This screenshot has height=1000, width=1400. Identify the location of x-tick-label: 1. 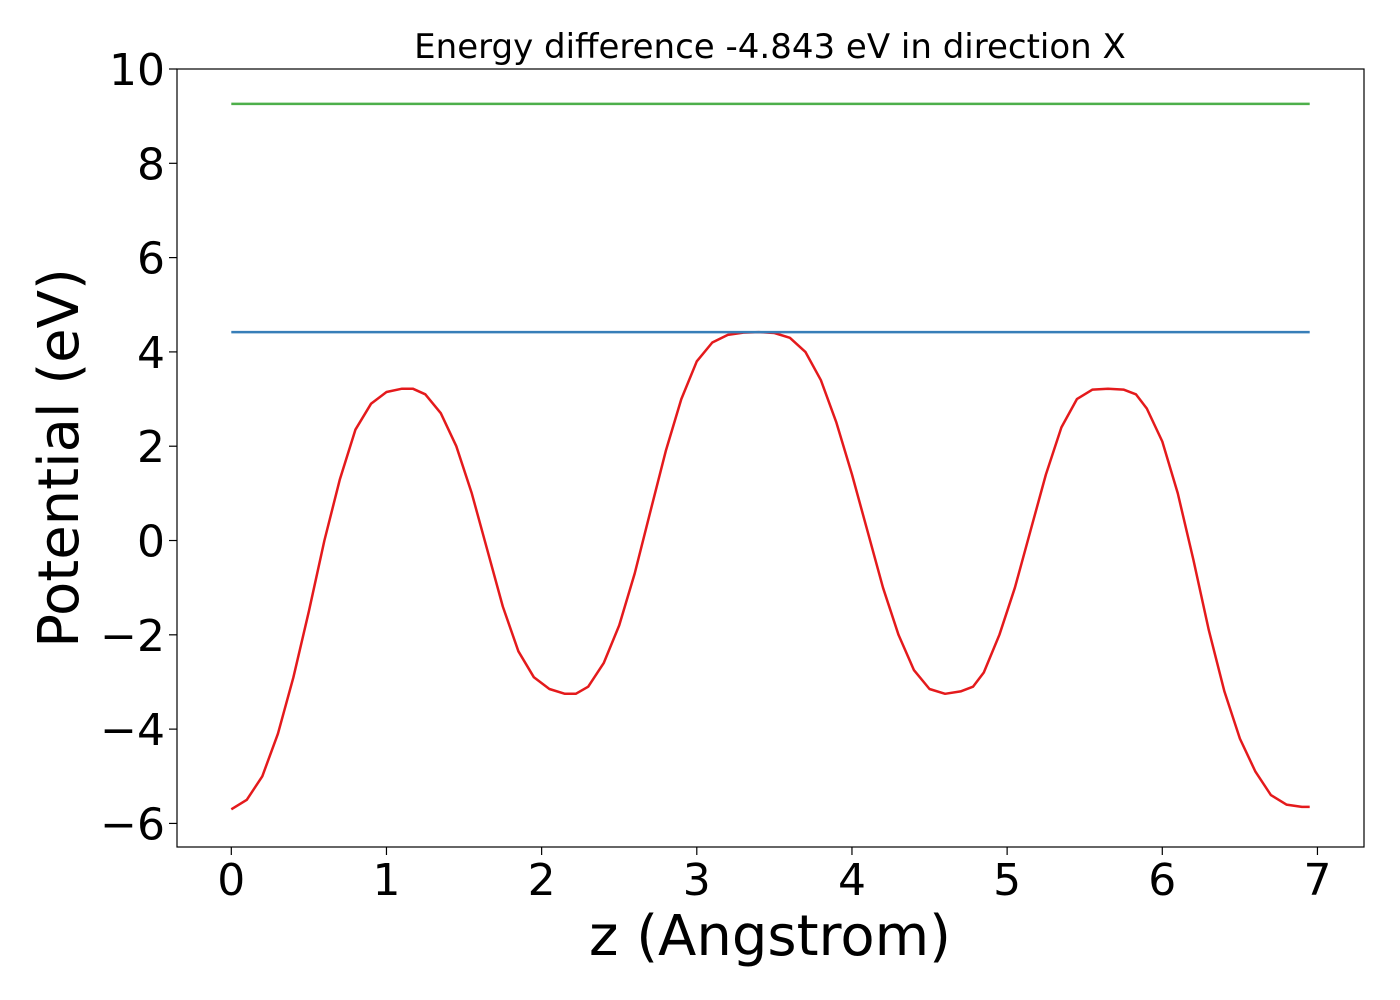
(386, 880).